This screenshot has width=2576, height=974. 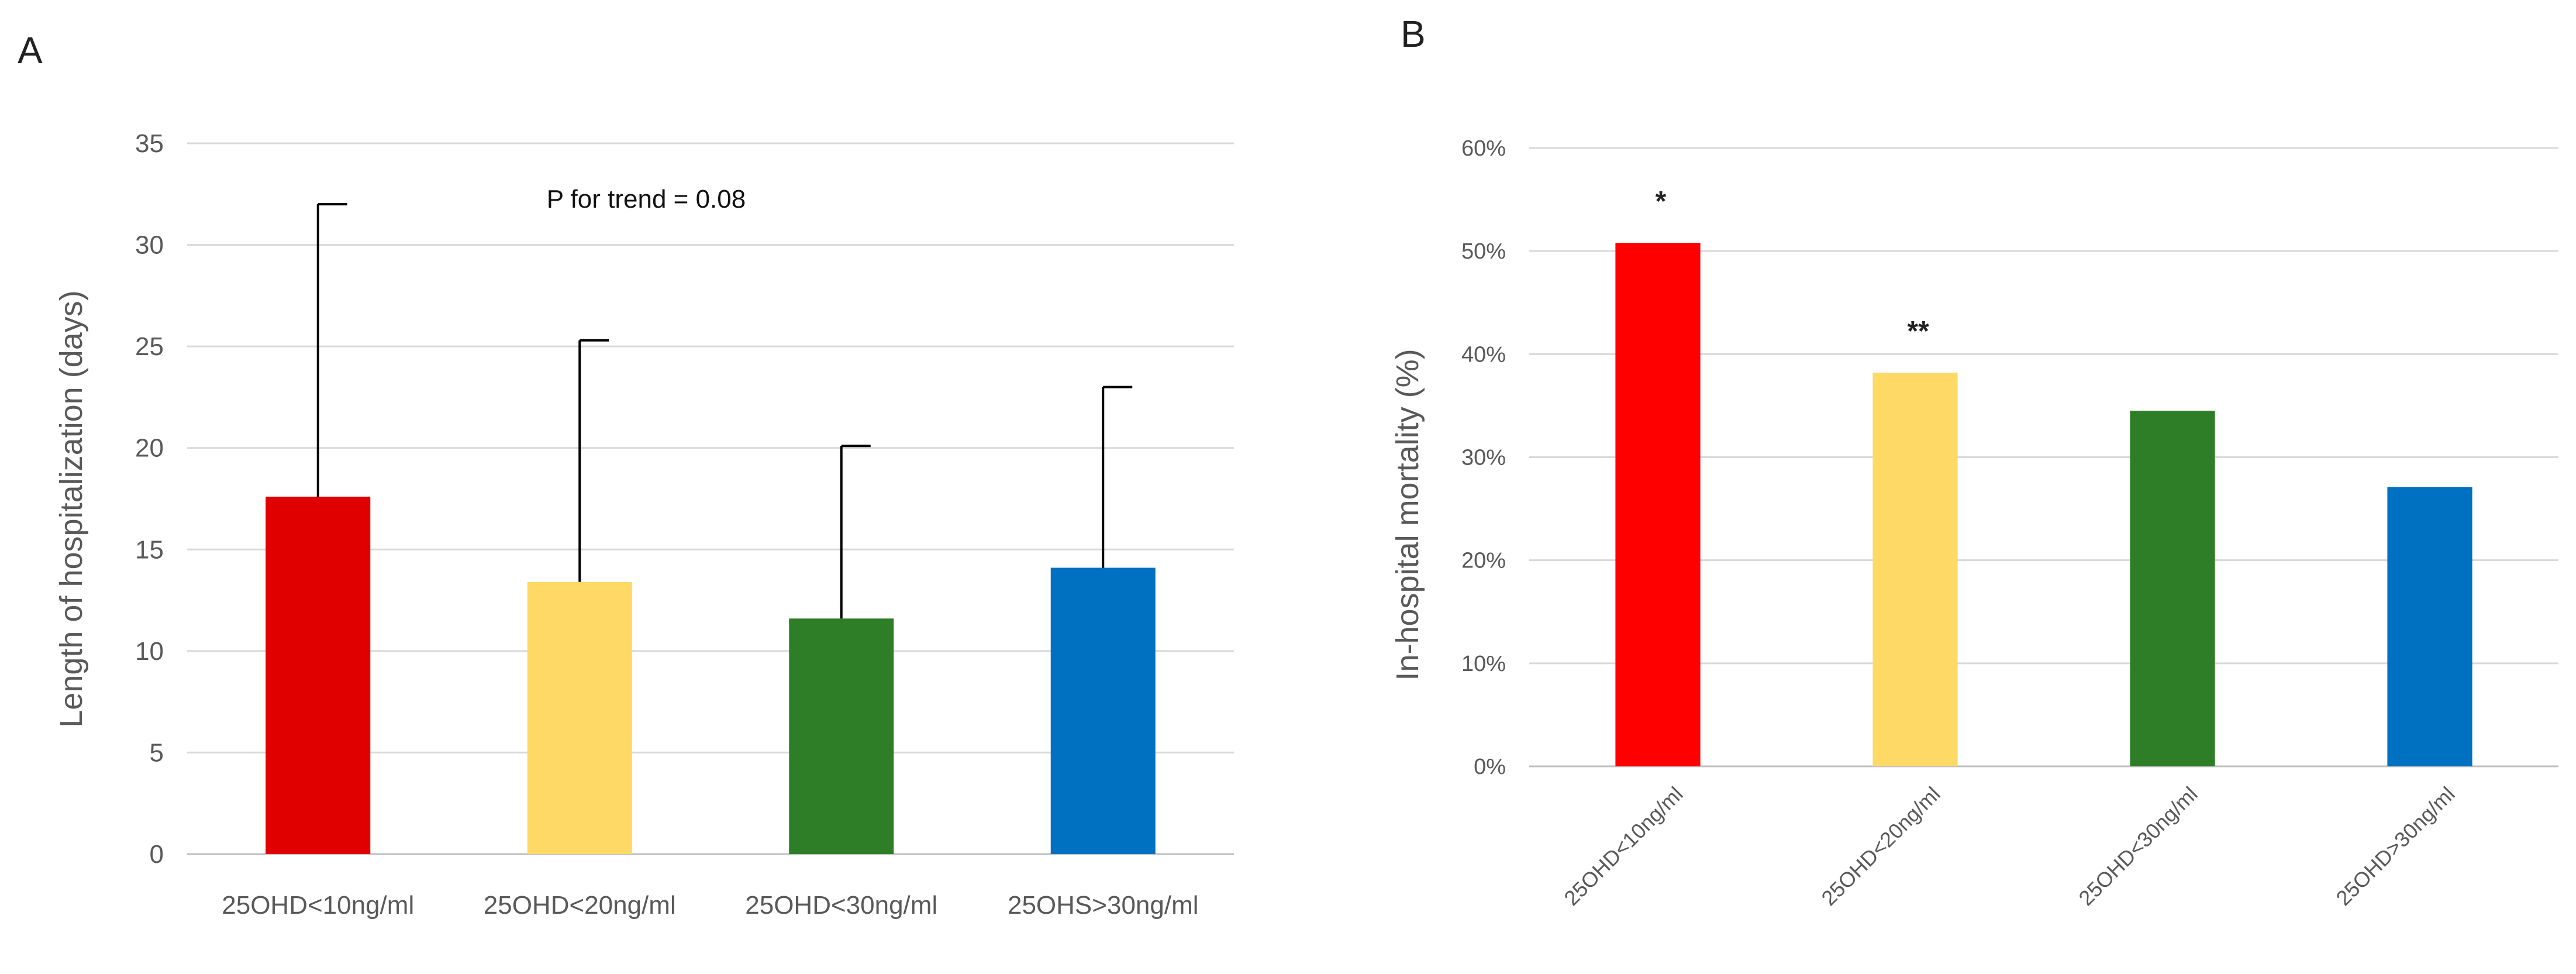 I want to click on panel-a-category-label: 25OHD<10ng/ml, so click(x=318, y=906).